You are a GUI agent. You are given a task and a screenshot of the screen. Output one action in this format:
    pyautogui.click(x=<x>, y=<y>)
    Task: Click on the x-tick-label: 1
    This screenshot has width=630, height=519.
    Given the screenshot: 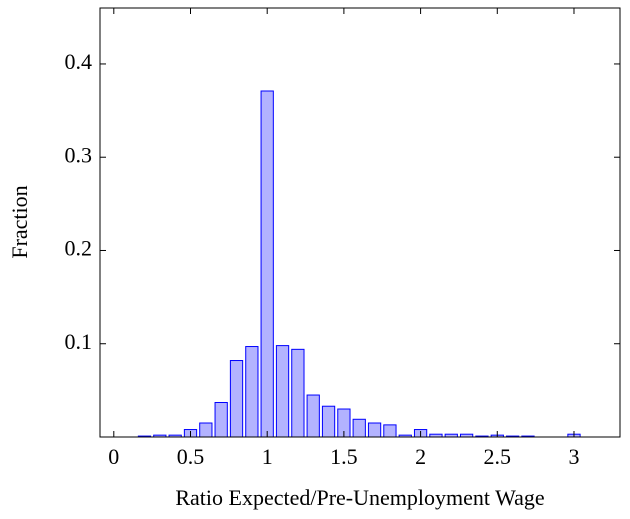 What is the action you would take?
    pyautogui.click(x=267, y=456)
    